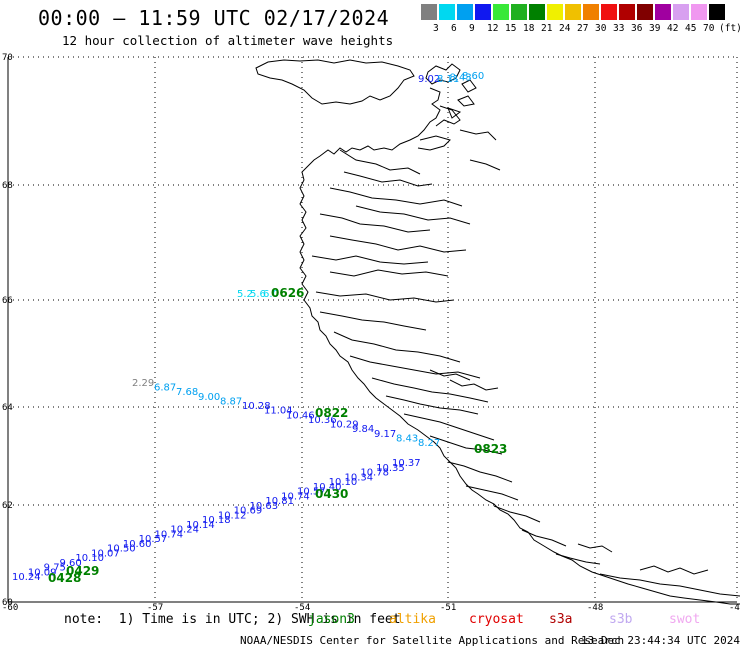 The width and height of the screenshot is (740, 650). I want to click on scale-label: 27, so click(583, 28).